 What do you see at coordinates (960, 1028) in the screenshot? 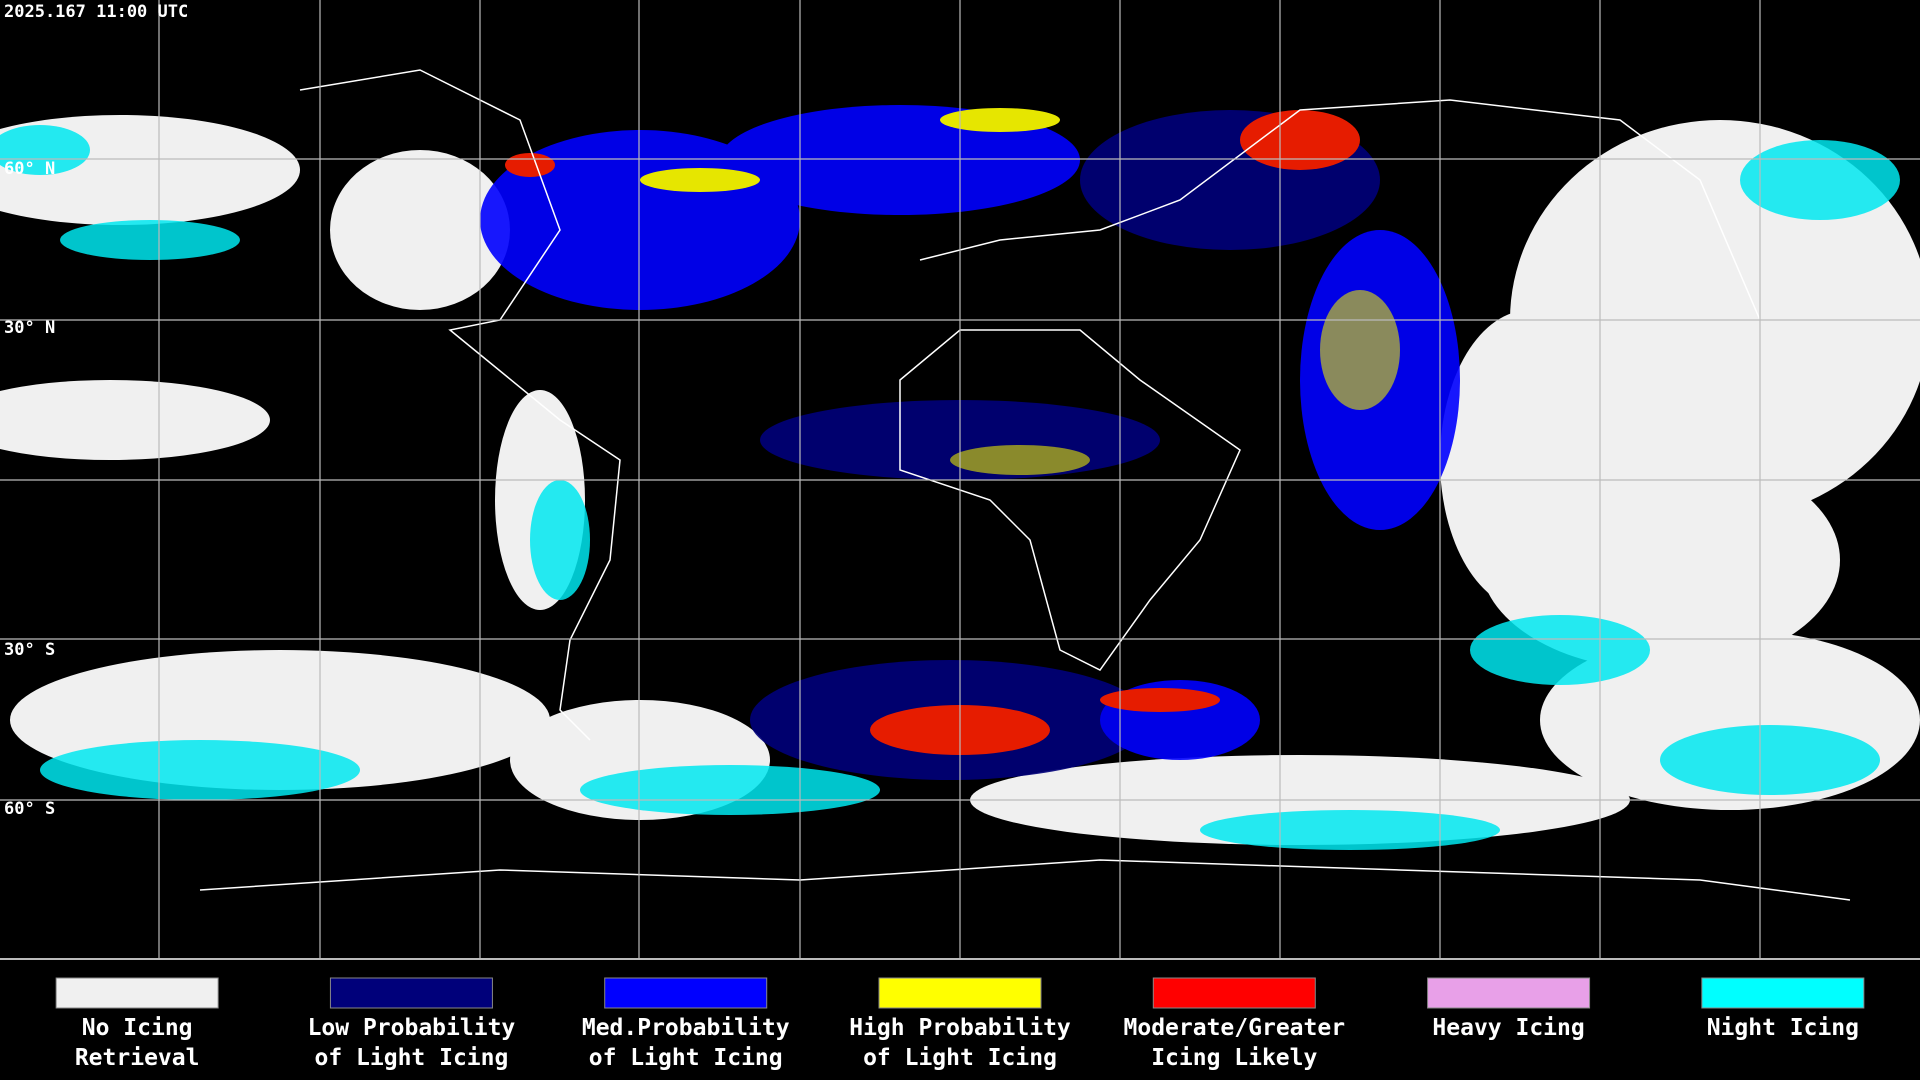
I see `legend-label: High Probability` at bounding box center [960, 1028].